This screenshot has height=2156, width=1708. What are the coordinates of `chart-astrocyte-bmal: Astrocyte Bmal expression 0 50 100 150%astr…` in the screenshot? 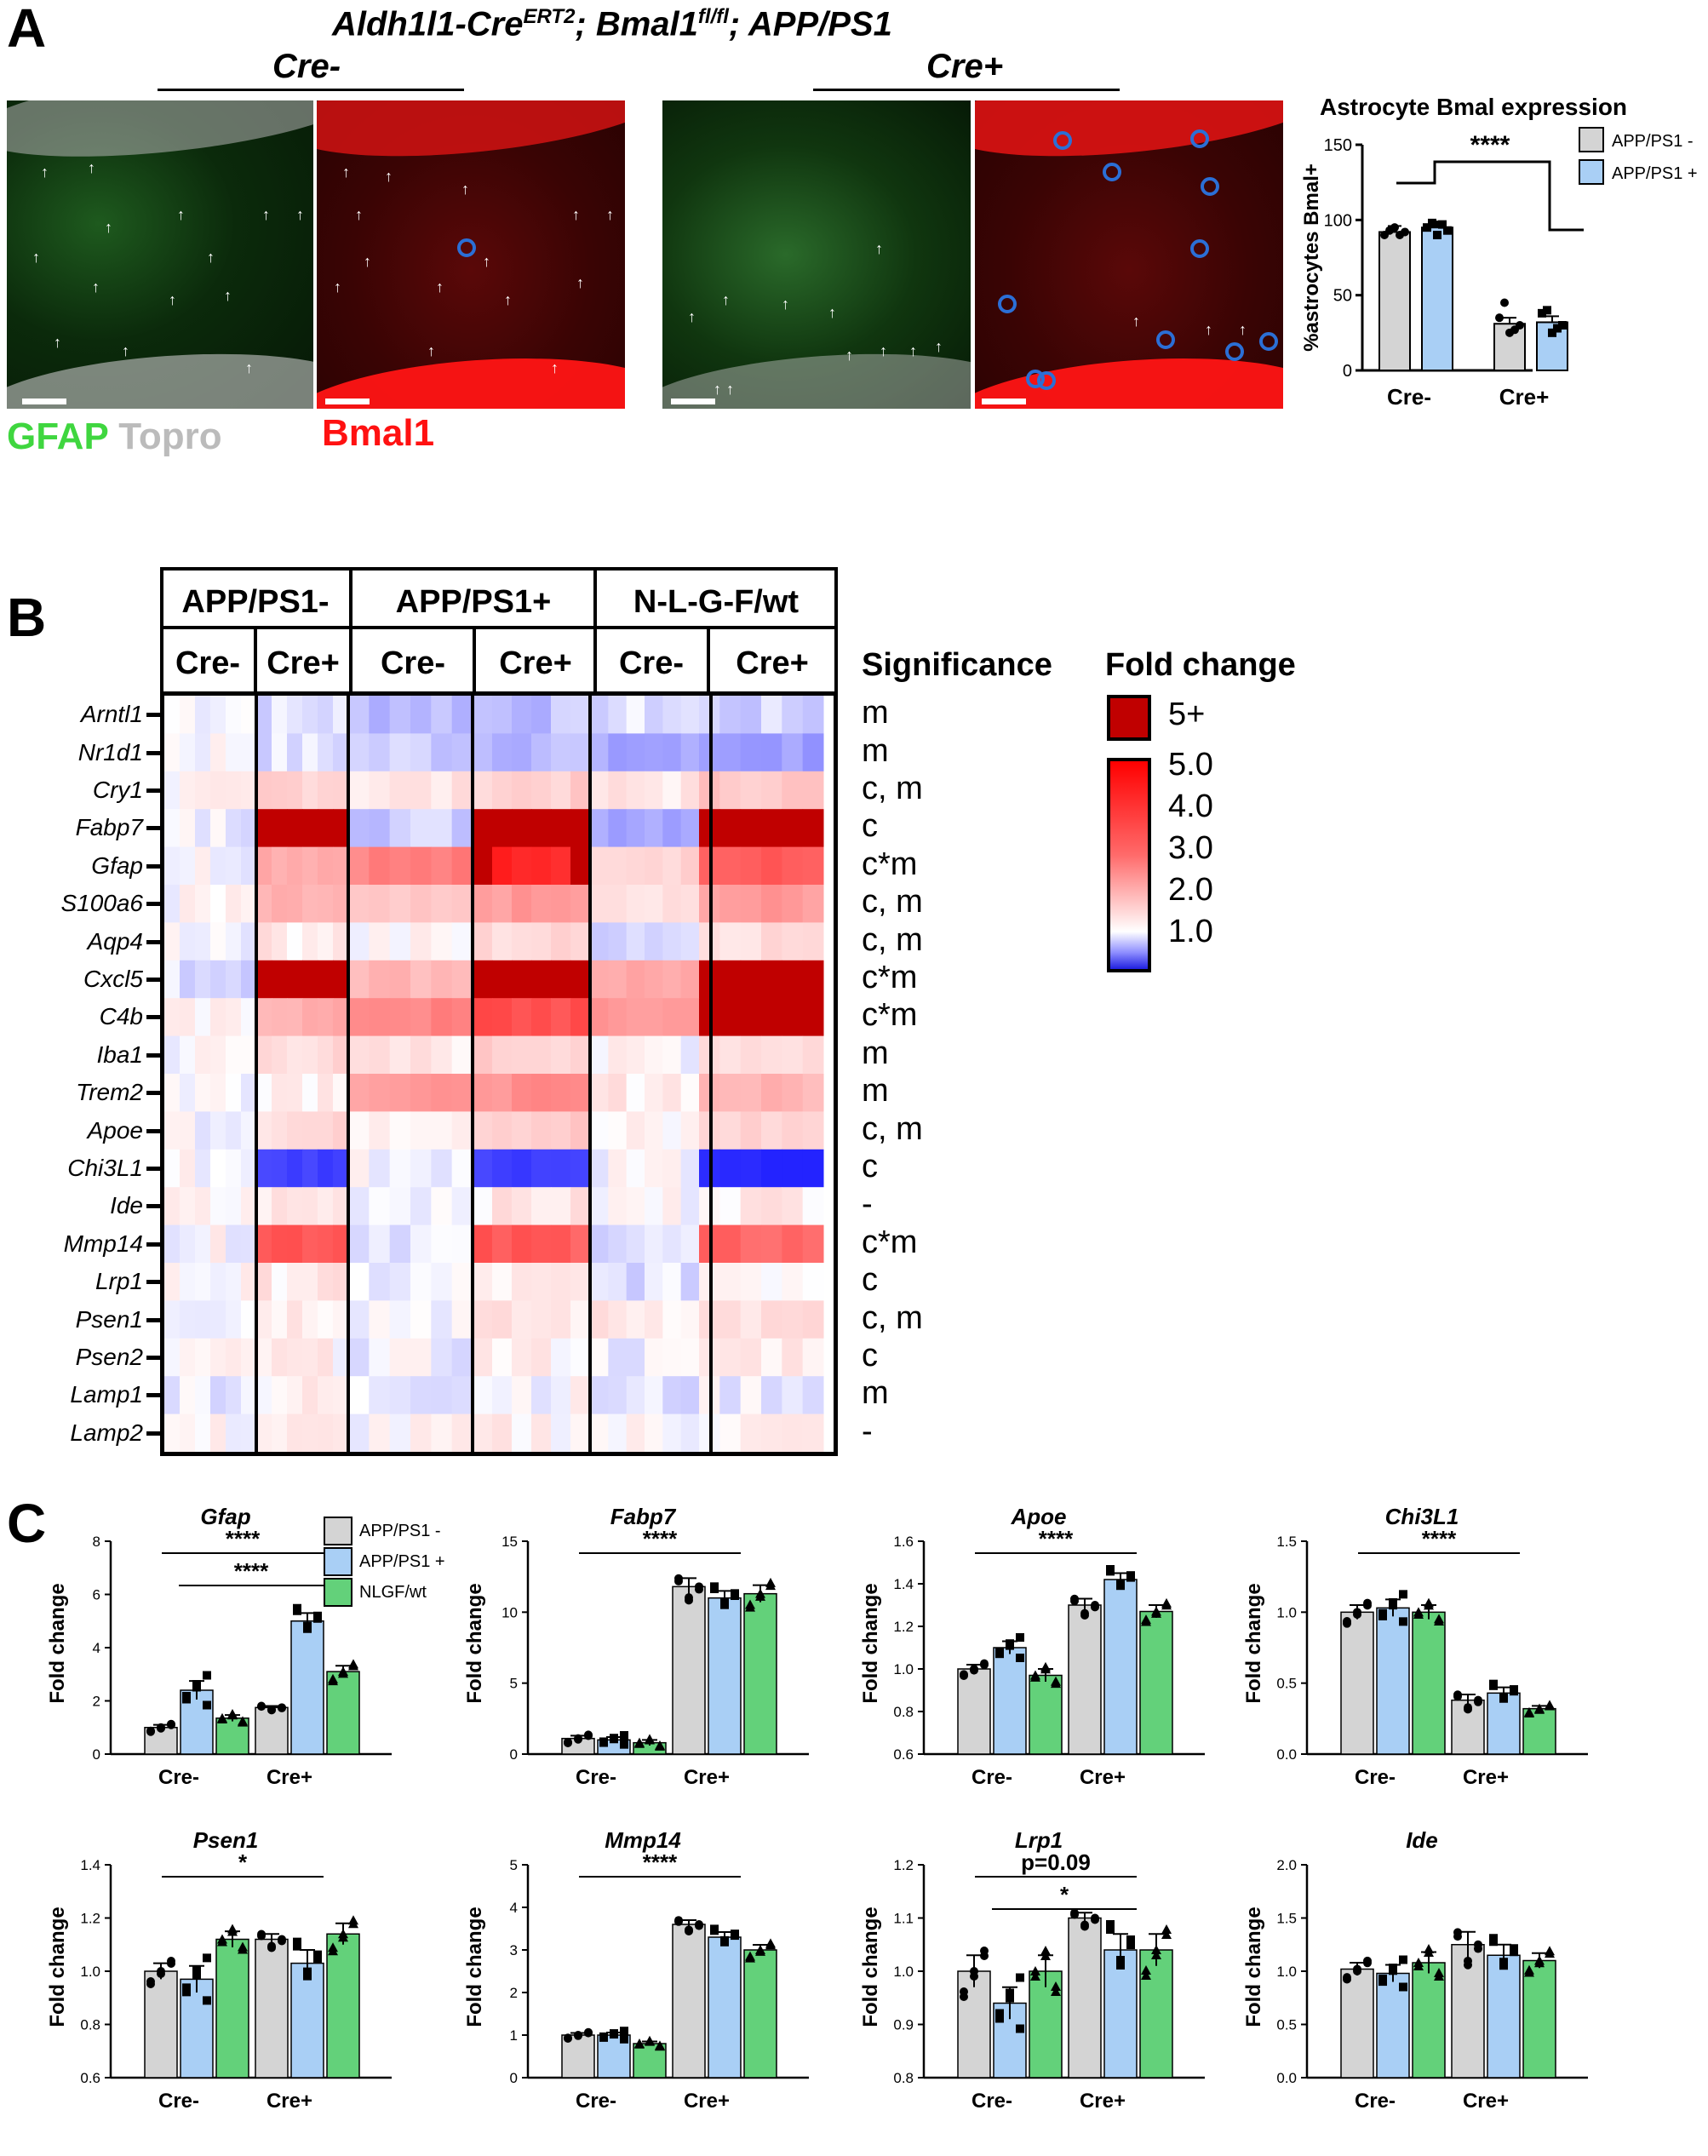 It's located at (1499, 252).